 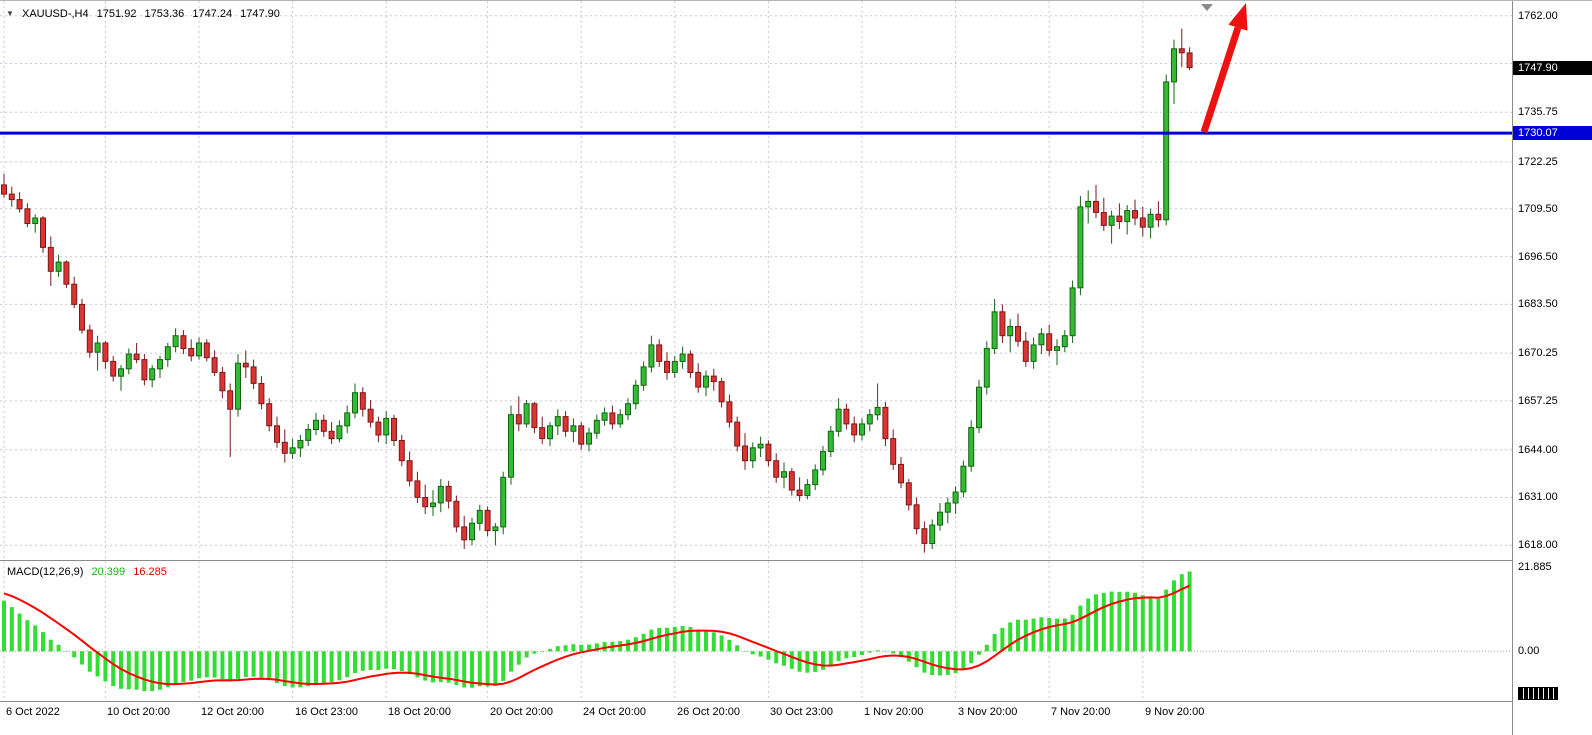 What do you see at coordinates (1538, 693) in the screenshot?
I see `macd-scale-grip` at bounding box center [1538, 693].